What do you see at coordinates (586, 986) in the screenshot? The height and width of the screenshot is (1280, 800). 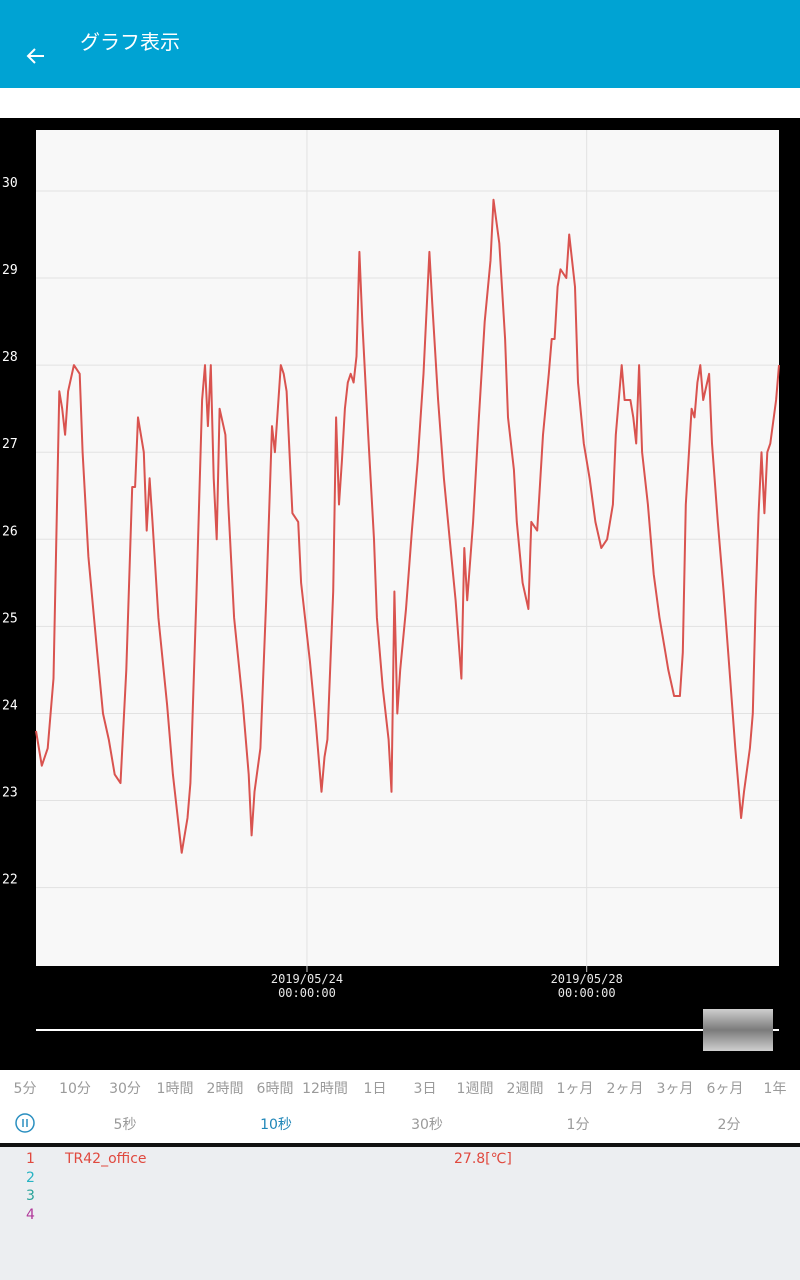 I see `x-tick-label: 2019/05/28 00:00:00` at bounding box center [586, 986].